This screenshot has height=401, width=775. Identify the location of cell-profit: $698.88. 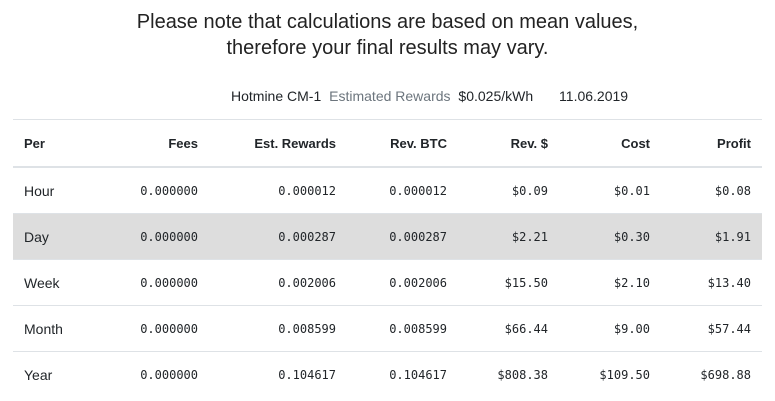
(725, 374).